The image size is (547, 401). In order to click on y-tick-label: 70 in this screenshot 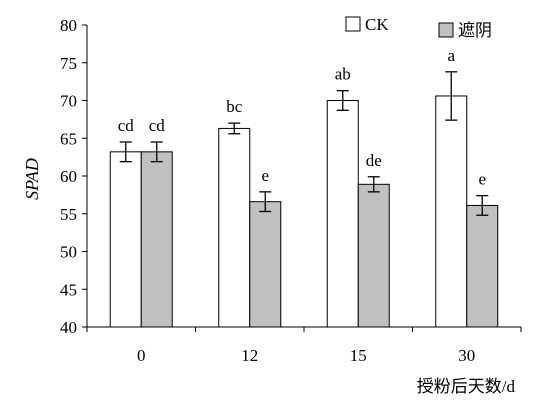, I will do `click(68, 101)`.